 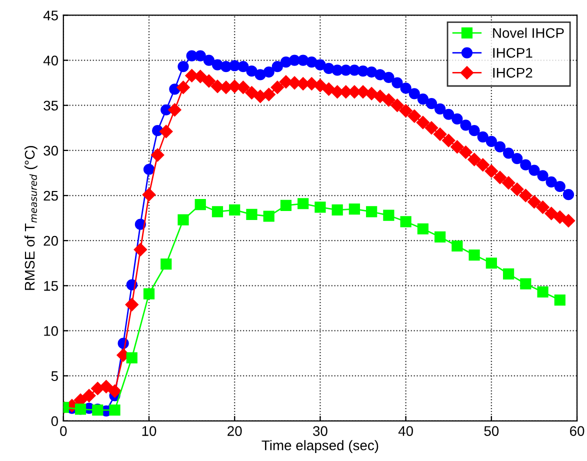 I want to click on y-tick-label: 25, so click(x=51, y=195).